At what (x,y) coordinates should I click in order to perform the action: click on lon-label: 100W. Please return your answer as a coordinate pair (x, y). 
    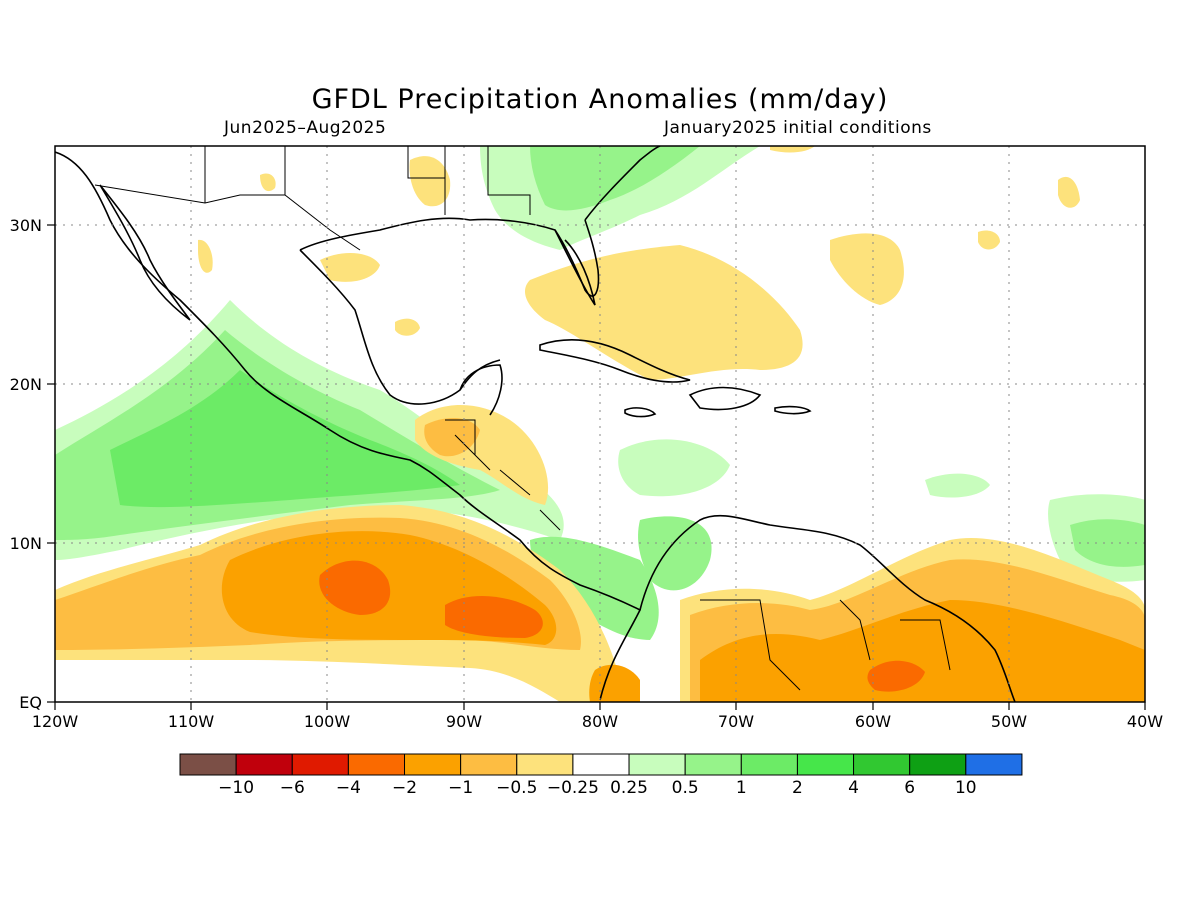
    Looking at the image, I should click on (327, 721).